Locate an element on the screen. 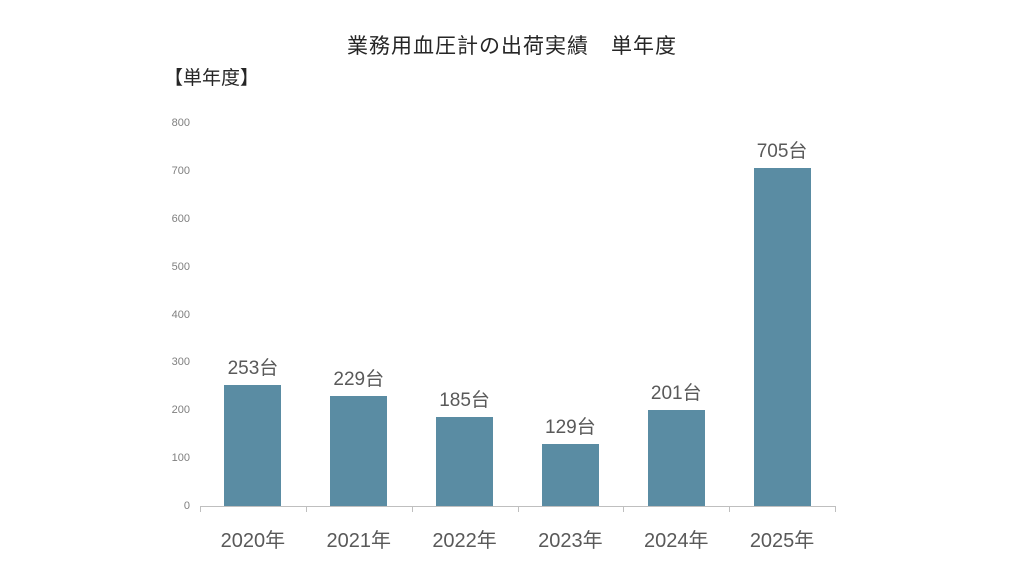 This screenshot has height=576, width=1024. x-category-label: 2023年 is located at coordinates (570, 541).